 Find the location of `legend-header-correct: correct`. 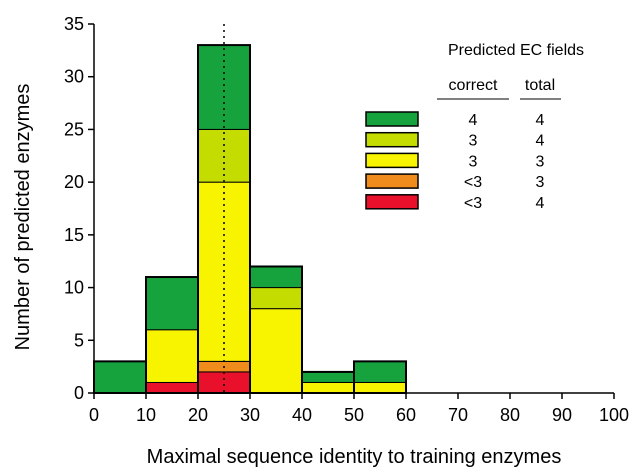

legend-header-correct: correct is located at coordinates (473, 85).